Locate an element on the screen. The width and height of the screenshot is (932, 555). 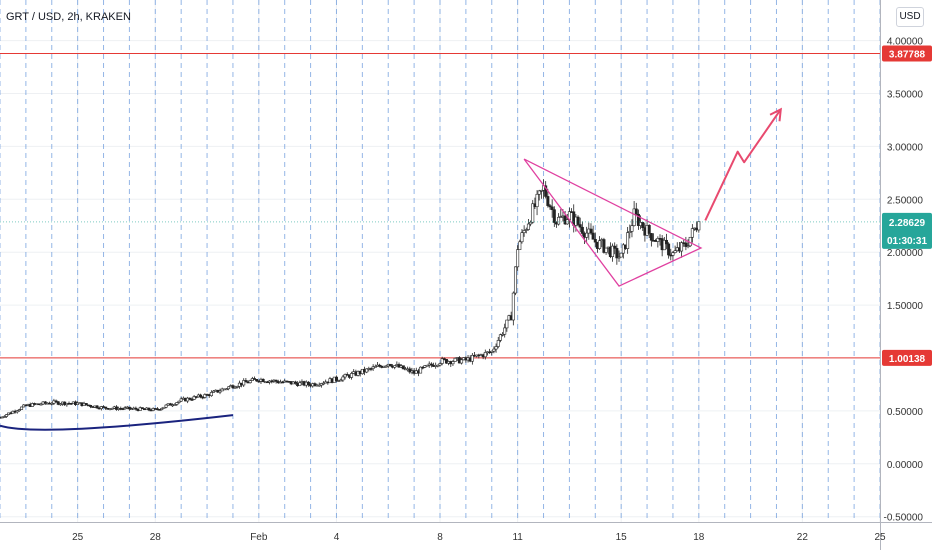
last-price-tag is located at coordinates (907, 230).